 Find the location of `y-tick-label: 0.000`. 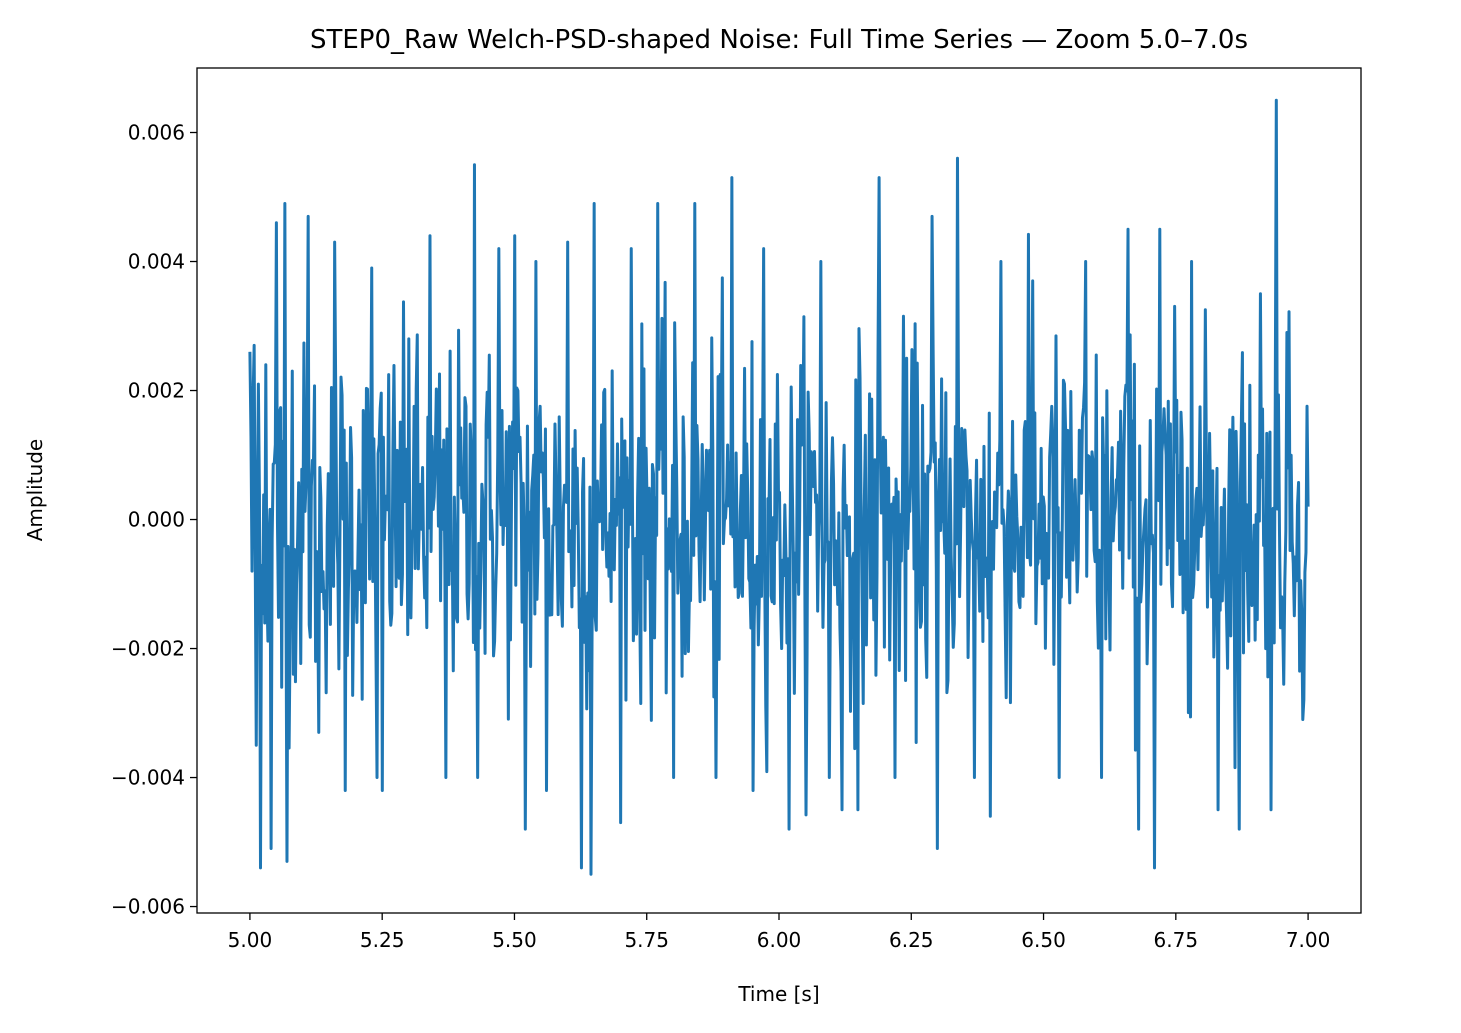

y-tick-label: 0.000 is located at coordinates (156, 520).